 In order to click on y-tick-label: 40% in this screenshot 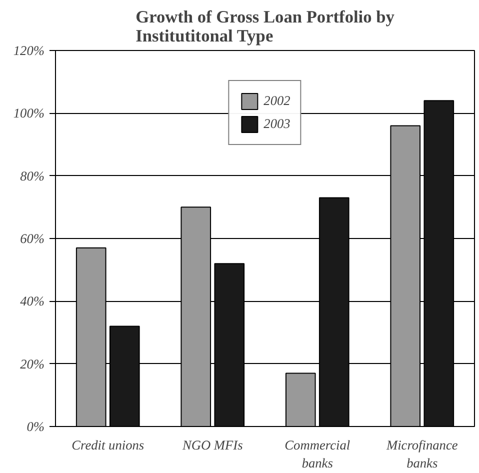, I will do `click(32, 301)`.